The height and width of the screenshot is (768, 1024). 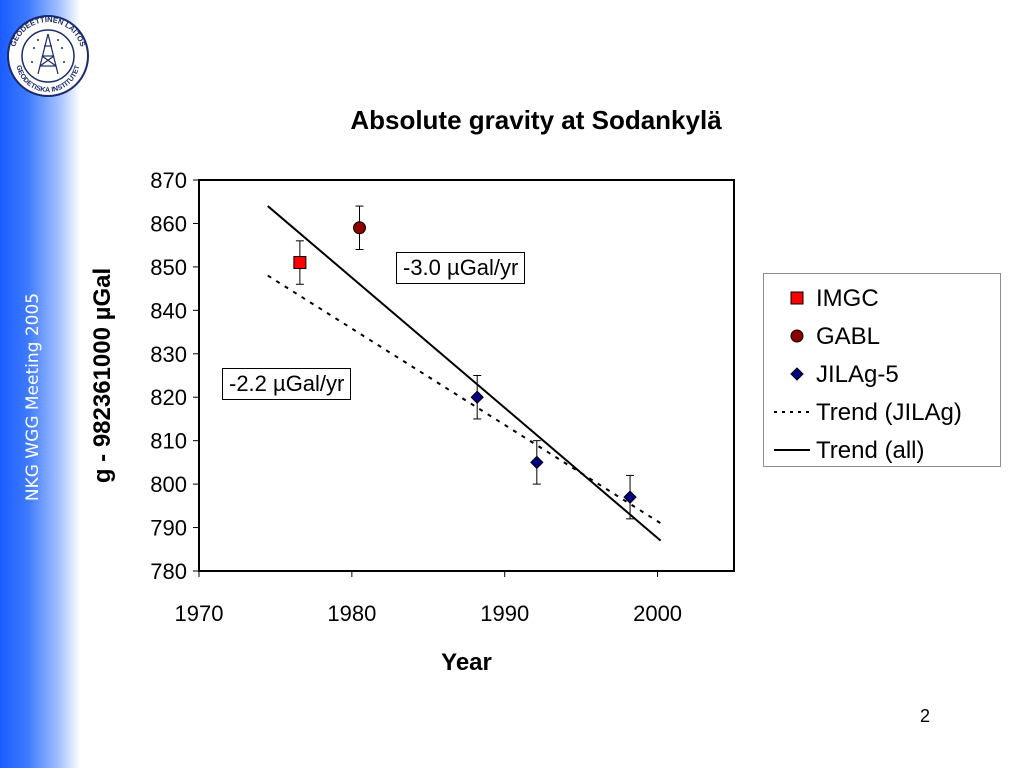 What do you see at coordinates (466, 662) in the screenshot?
I see `x-axis-label: Year` at bounding box center [466, 662].